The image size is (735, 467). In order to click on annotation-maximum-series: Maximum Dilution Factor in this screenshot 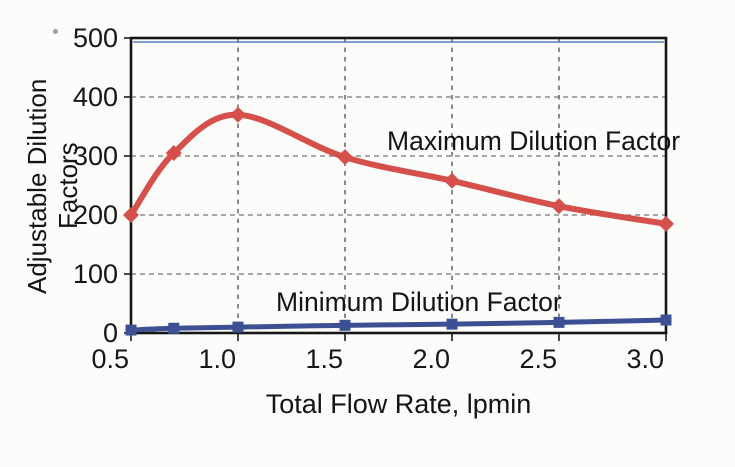, I will do `click(534, 141)`.